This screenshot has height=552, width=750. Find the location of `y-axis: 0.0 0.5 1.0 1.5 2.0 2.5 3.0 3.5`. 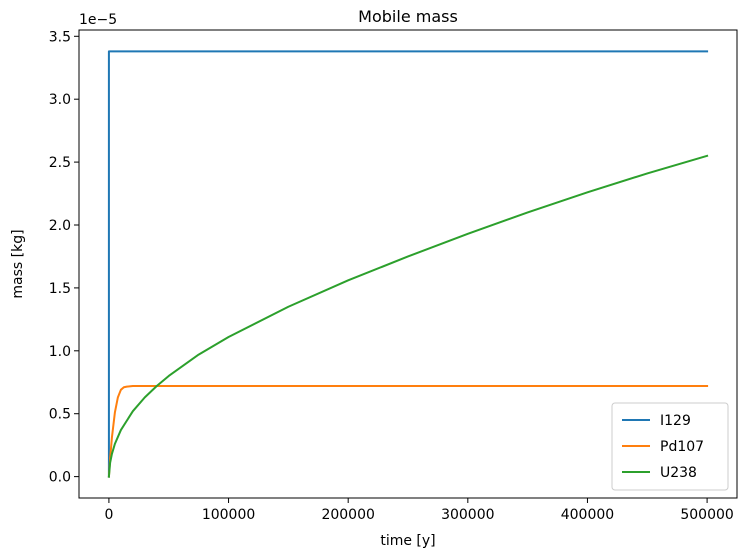

y-axis: 0.0 0.5 1.0 1.5 2.0 2.5 3.0 3.5 is located at coordinates (64, 257).